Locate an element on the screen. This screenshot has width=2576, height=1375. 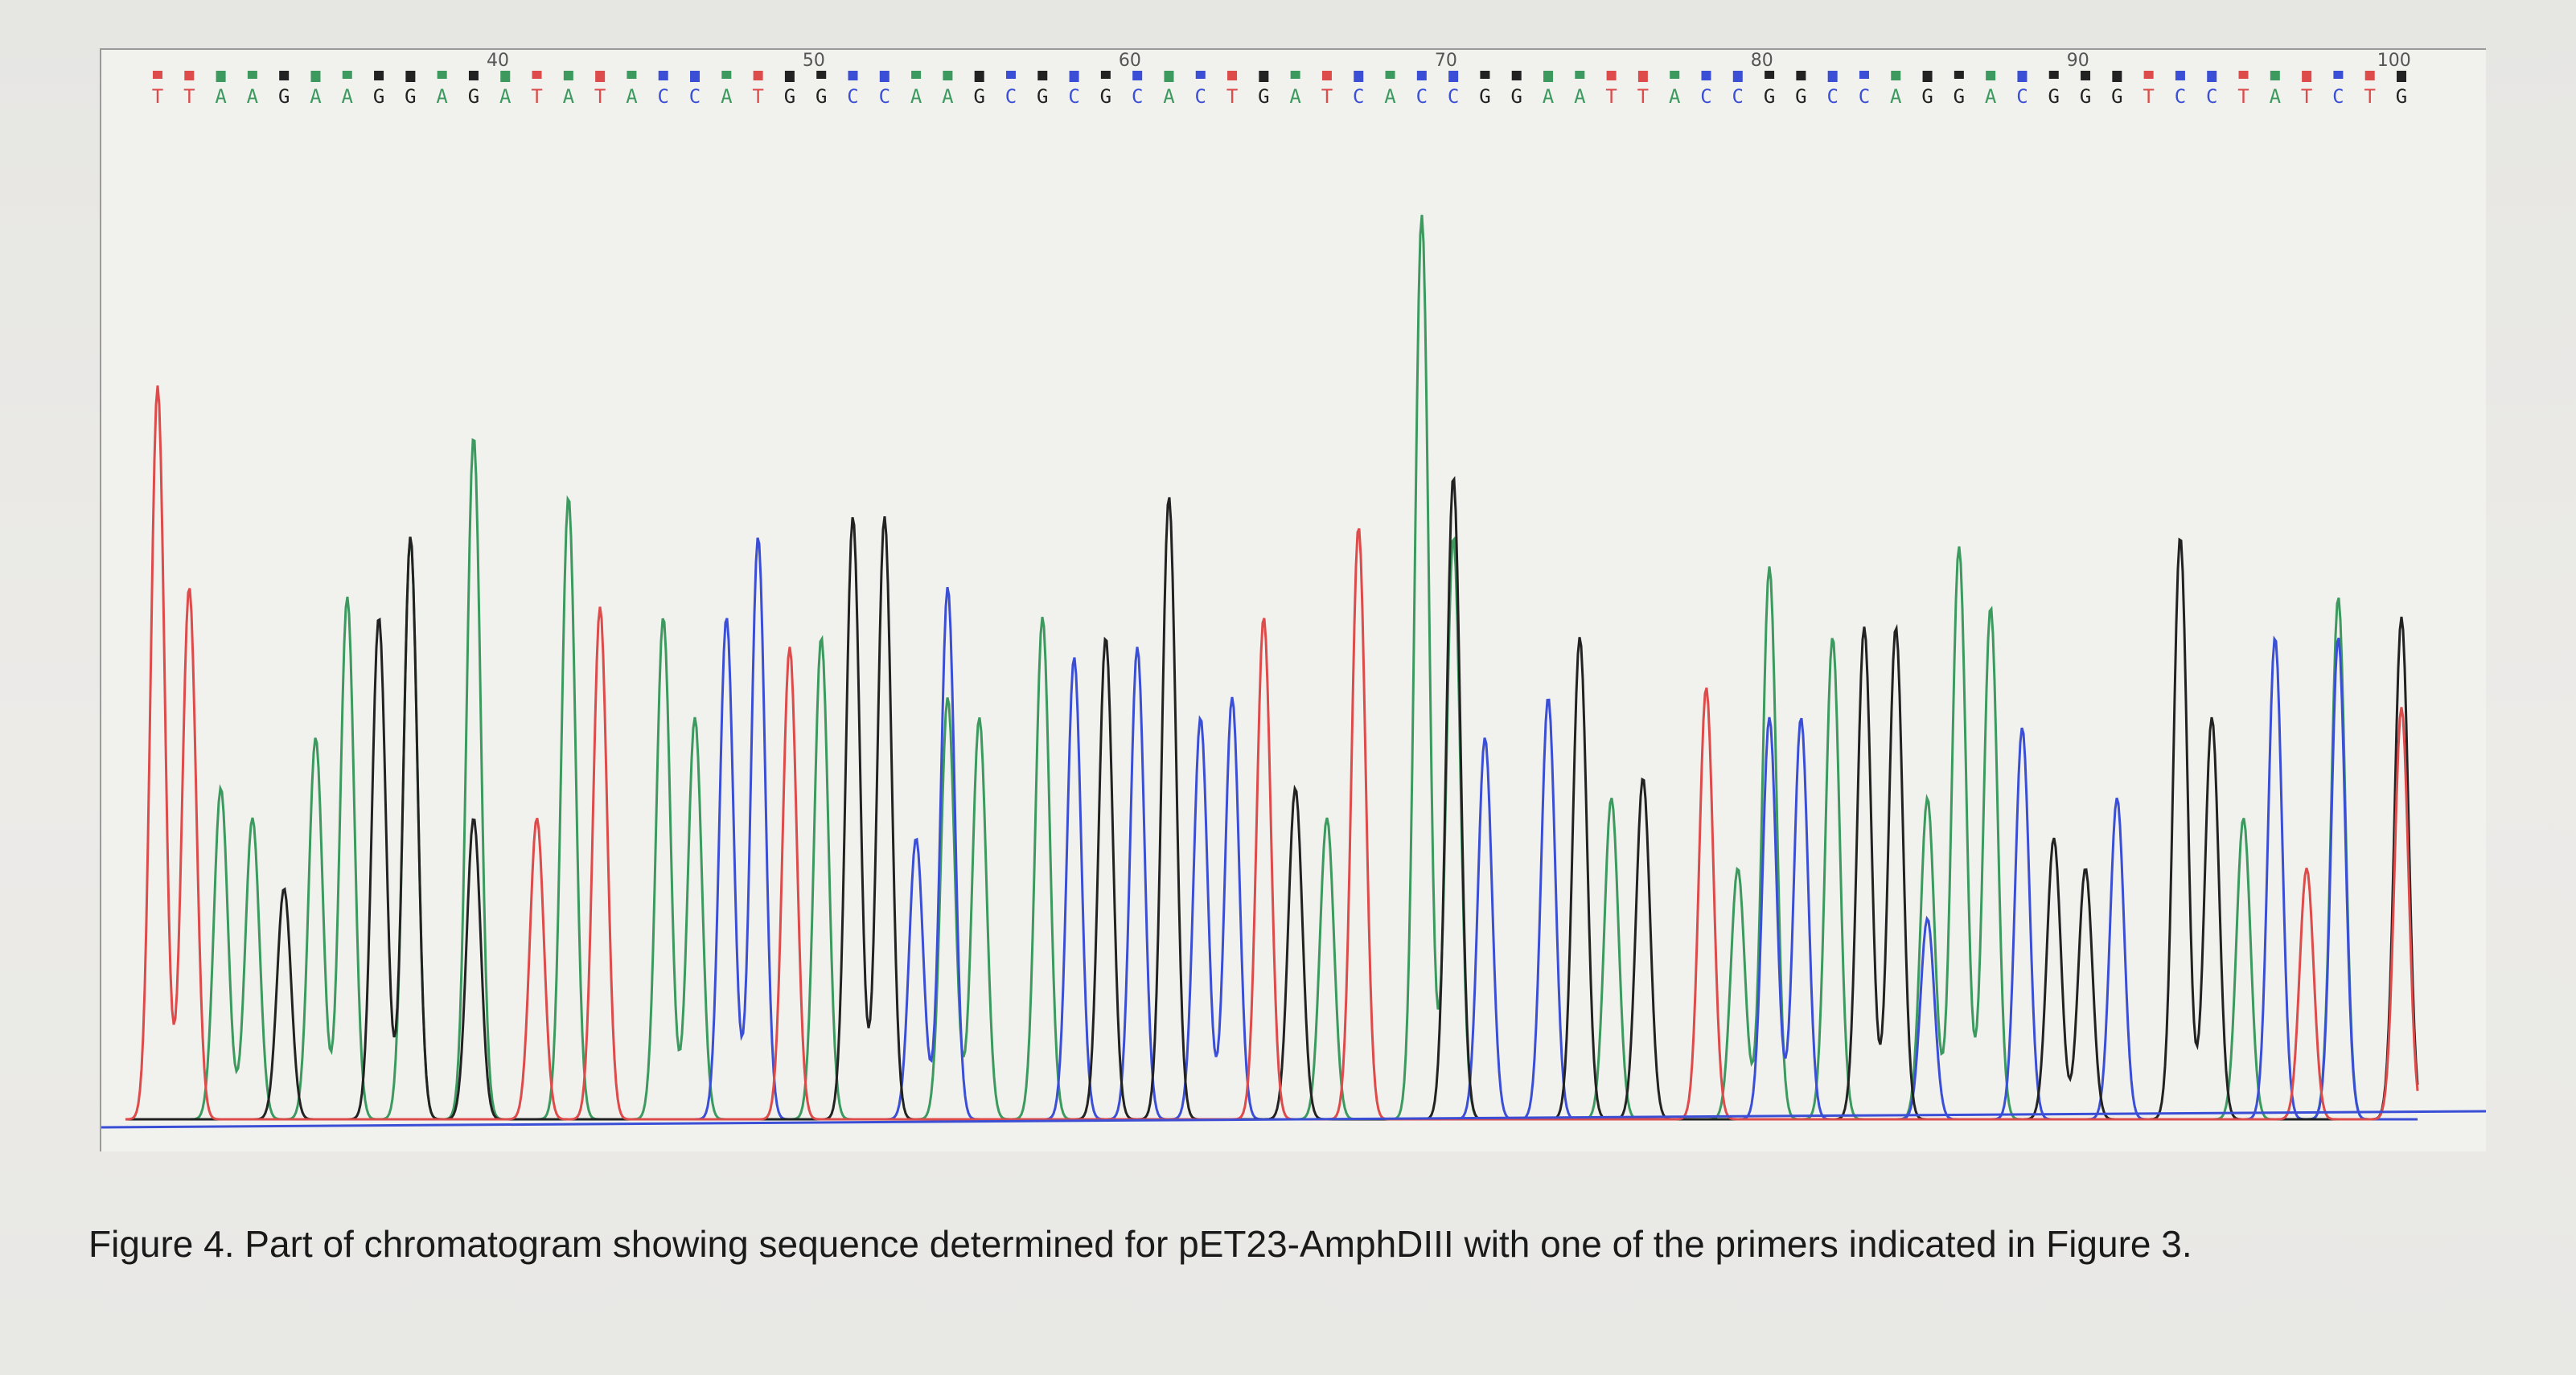
position-tick-label: 80 is located at coordinates (1762, 61).